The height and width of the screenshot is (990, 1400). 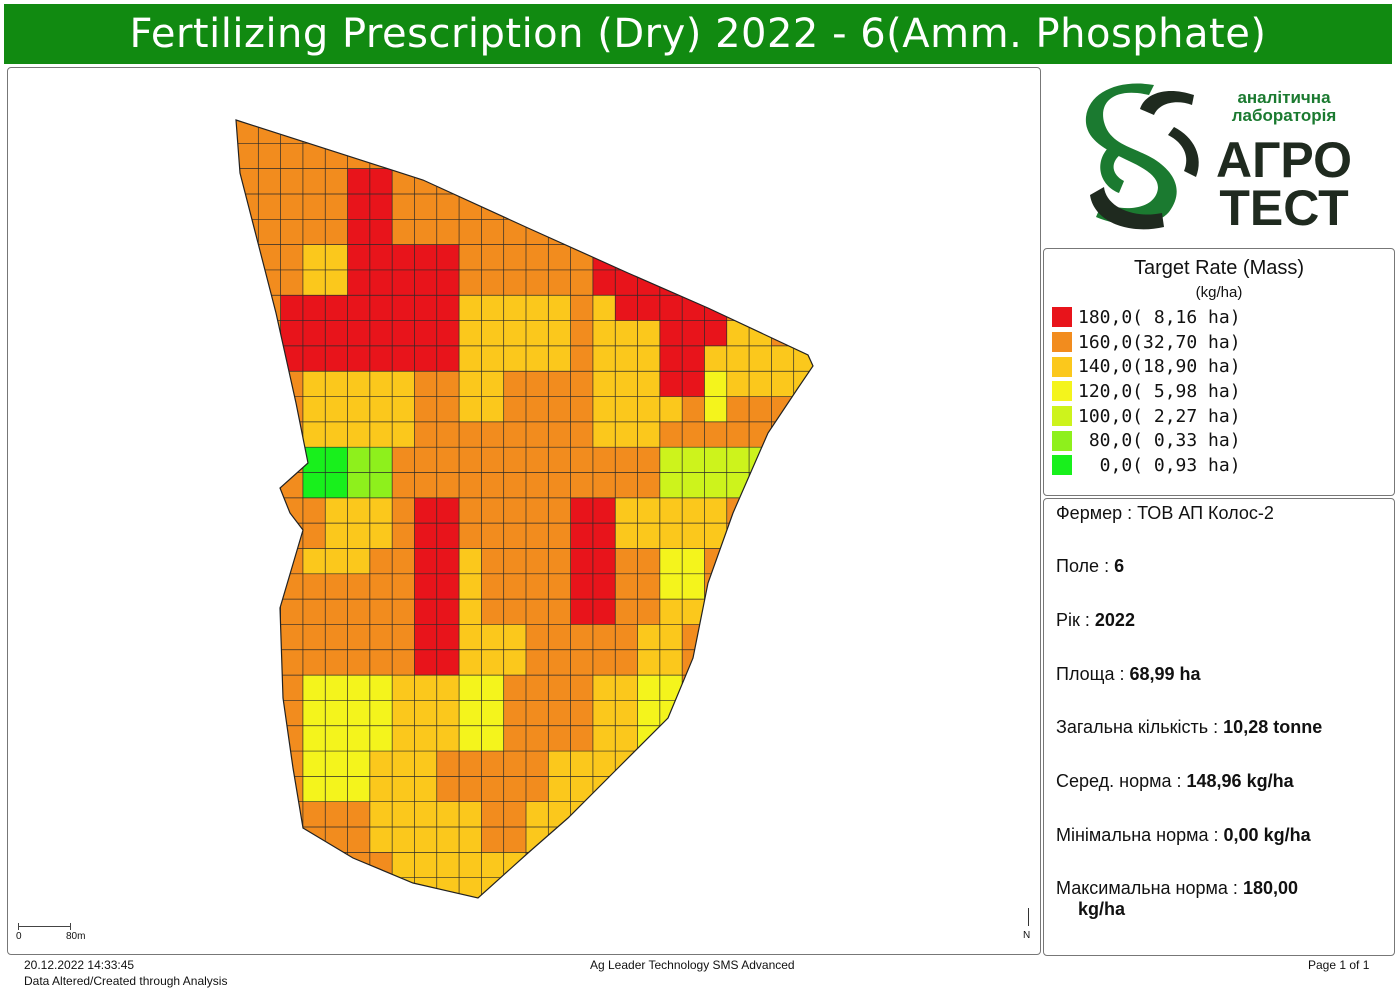 I want to click on legend-title: Target Rate (Mass), so click(x=1219, y=268).